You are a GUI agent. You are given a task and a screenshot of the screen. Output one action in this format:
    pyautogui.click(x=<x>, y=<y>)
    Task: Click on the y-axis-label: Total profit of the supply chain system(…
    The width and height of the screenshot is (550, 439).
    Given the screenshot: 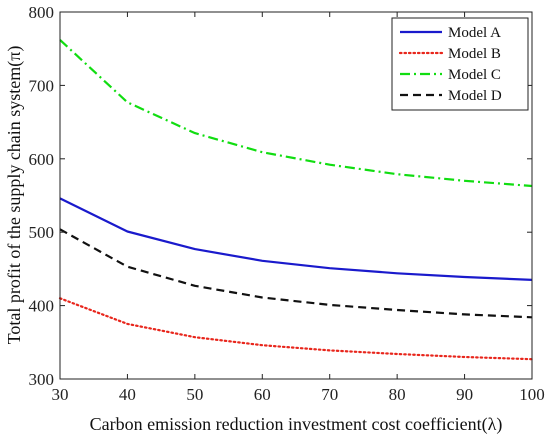 What is the action you would take?
    pyautogui.click(x=14, y=195)
    